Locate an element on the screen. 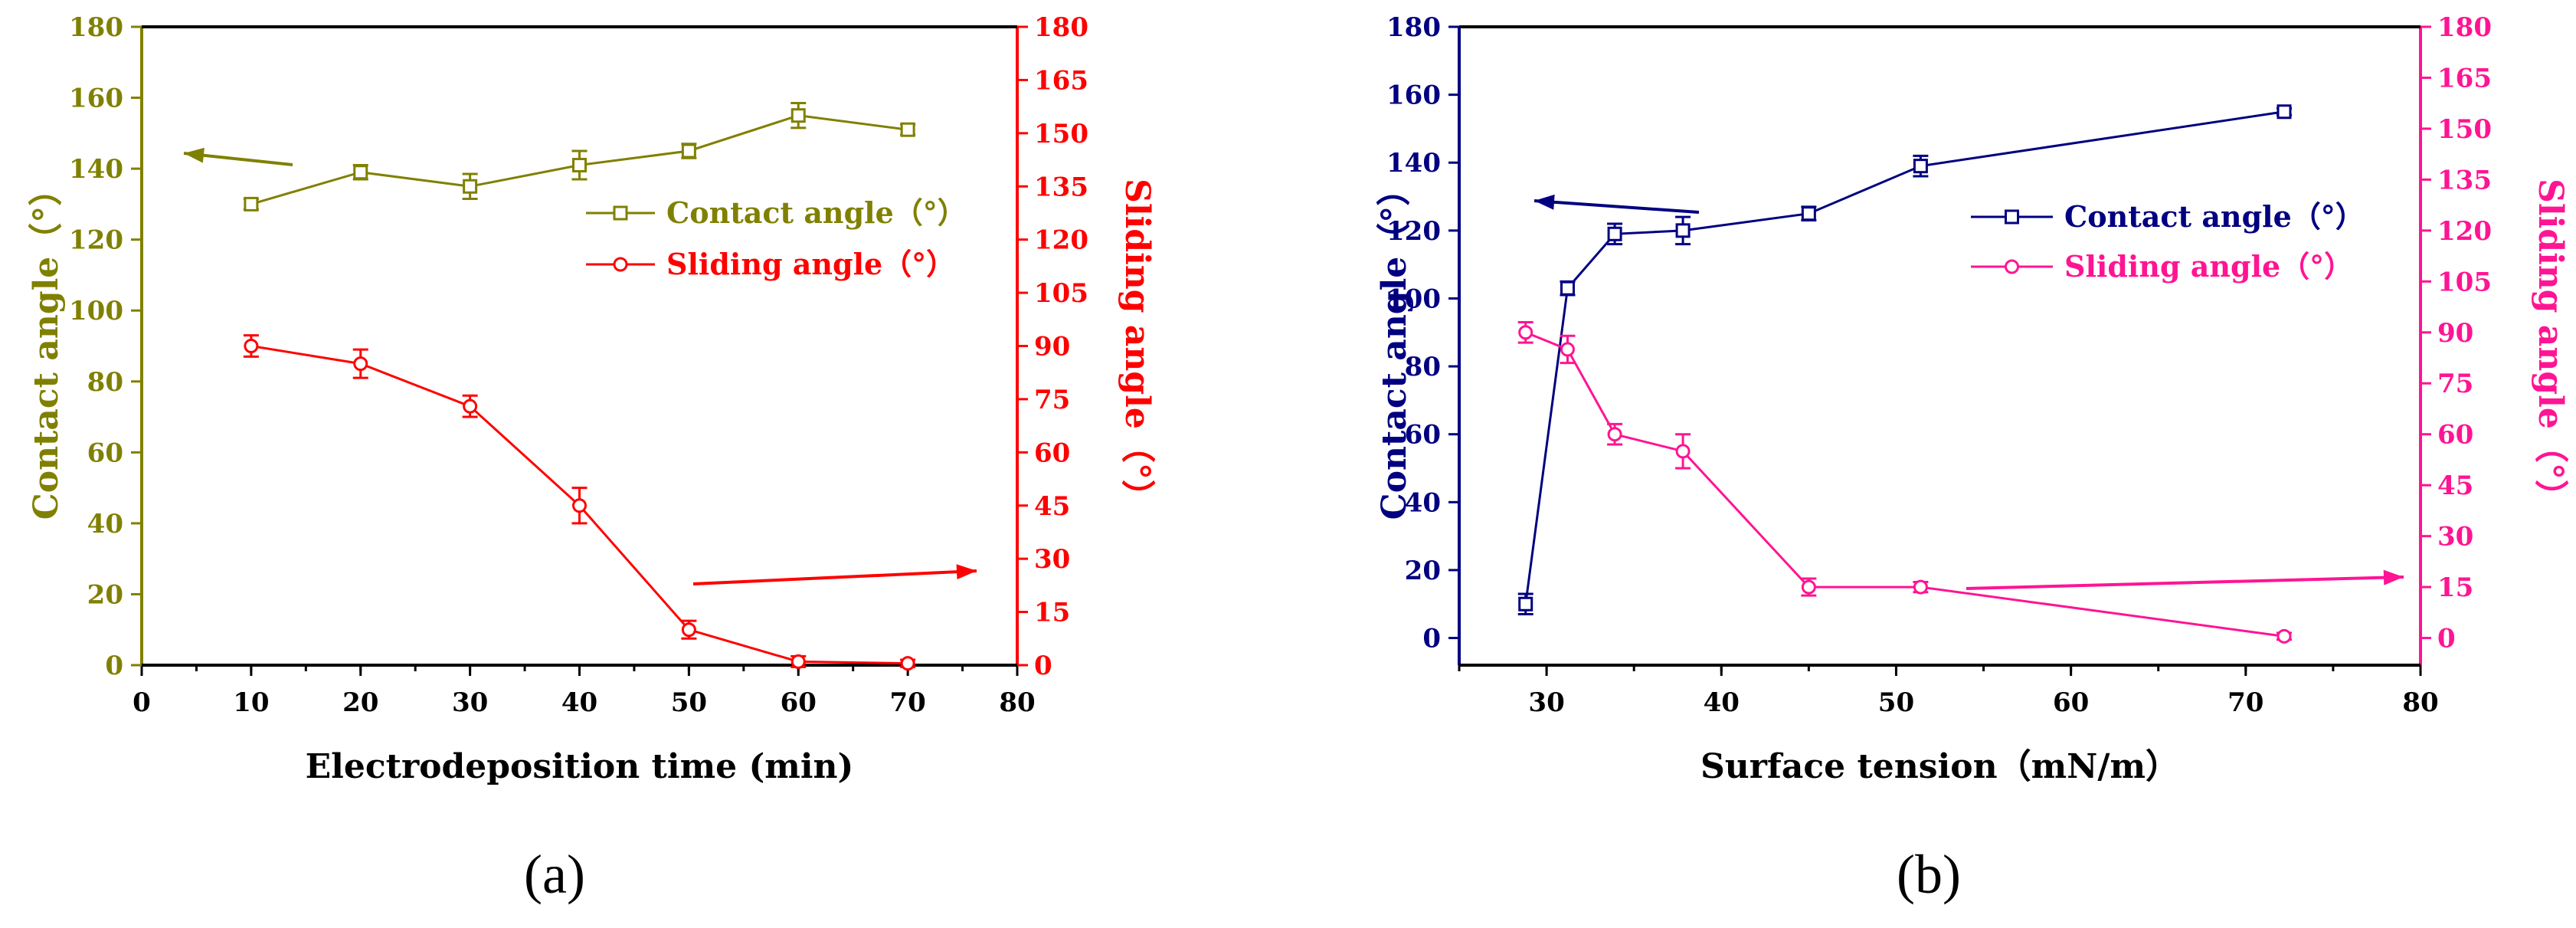 The image size is (2576, 928). right-y-tick-label: 180 is located at coordinates (1061, 27).